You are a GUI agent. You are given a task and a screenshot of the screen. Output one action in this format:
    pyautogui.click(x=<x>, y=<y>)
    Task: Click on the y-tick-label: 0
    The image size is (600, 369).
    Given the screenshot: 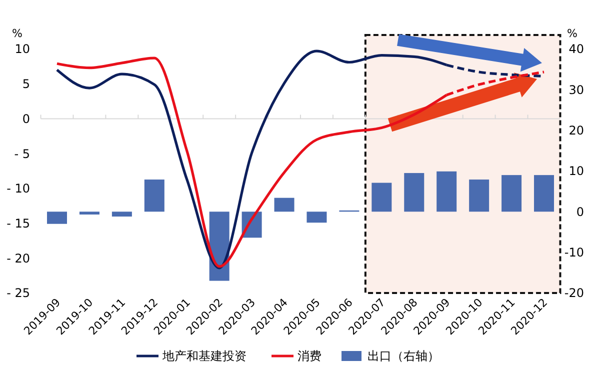 What is the action you would take?
    pyautogui.click(x=26, y=119)
    